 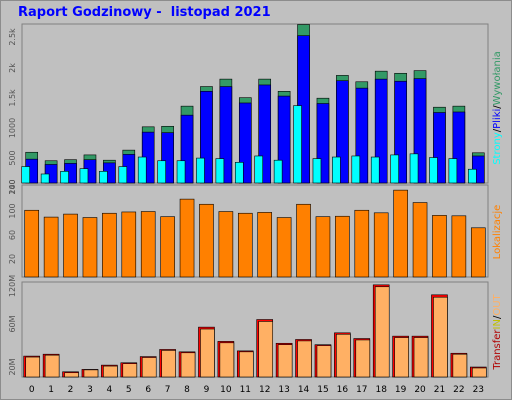 What do you see at coordinates (458, 390) in the screenshot?
I see `x-tick-label-22: 22` at bounding box center [458, 390].